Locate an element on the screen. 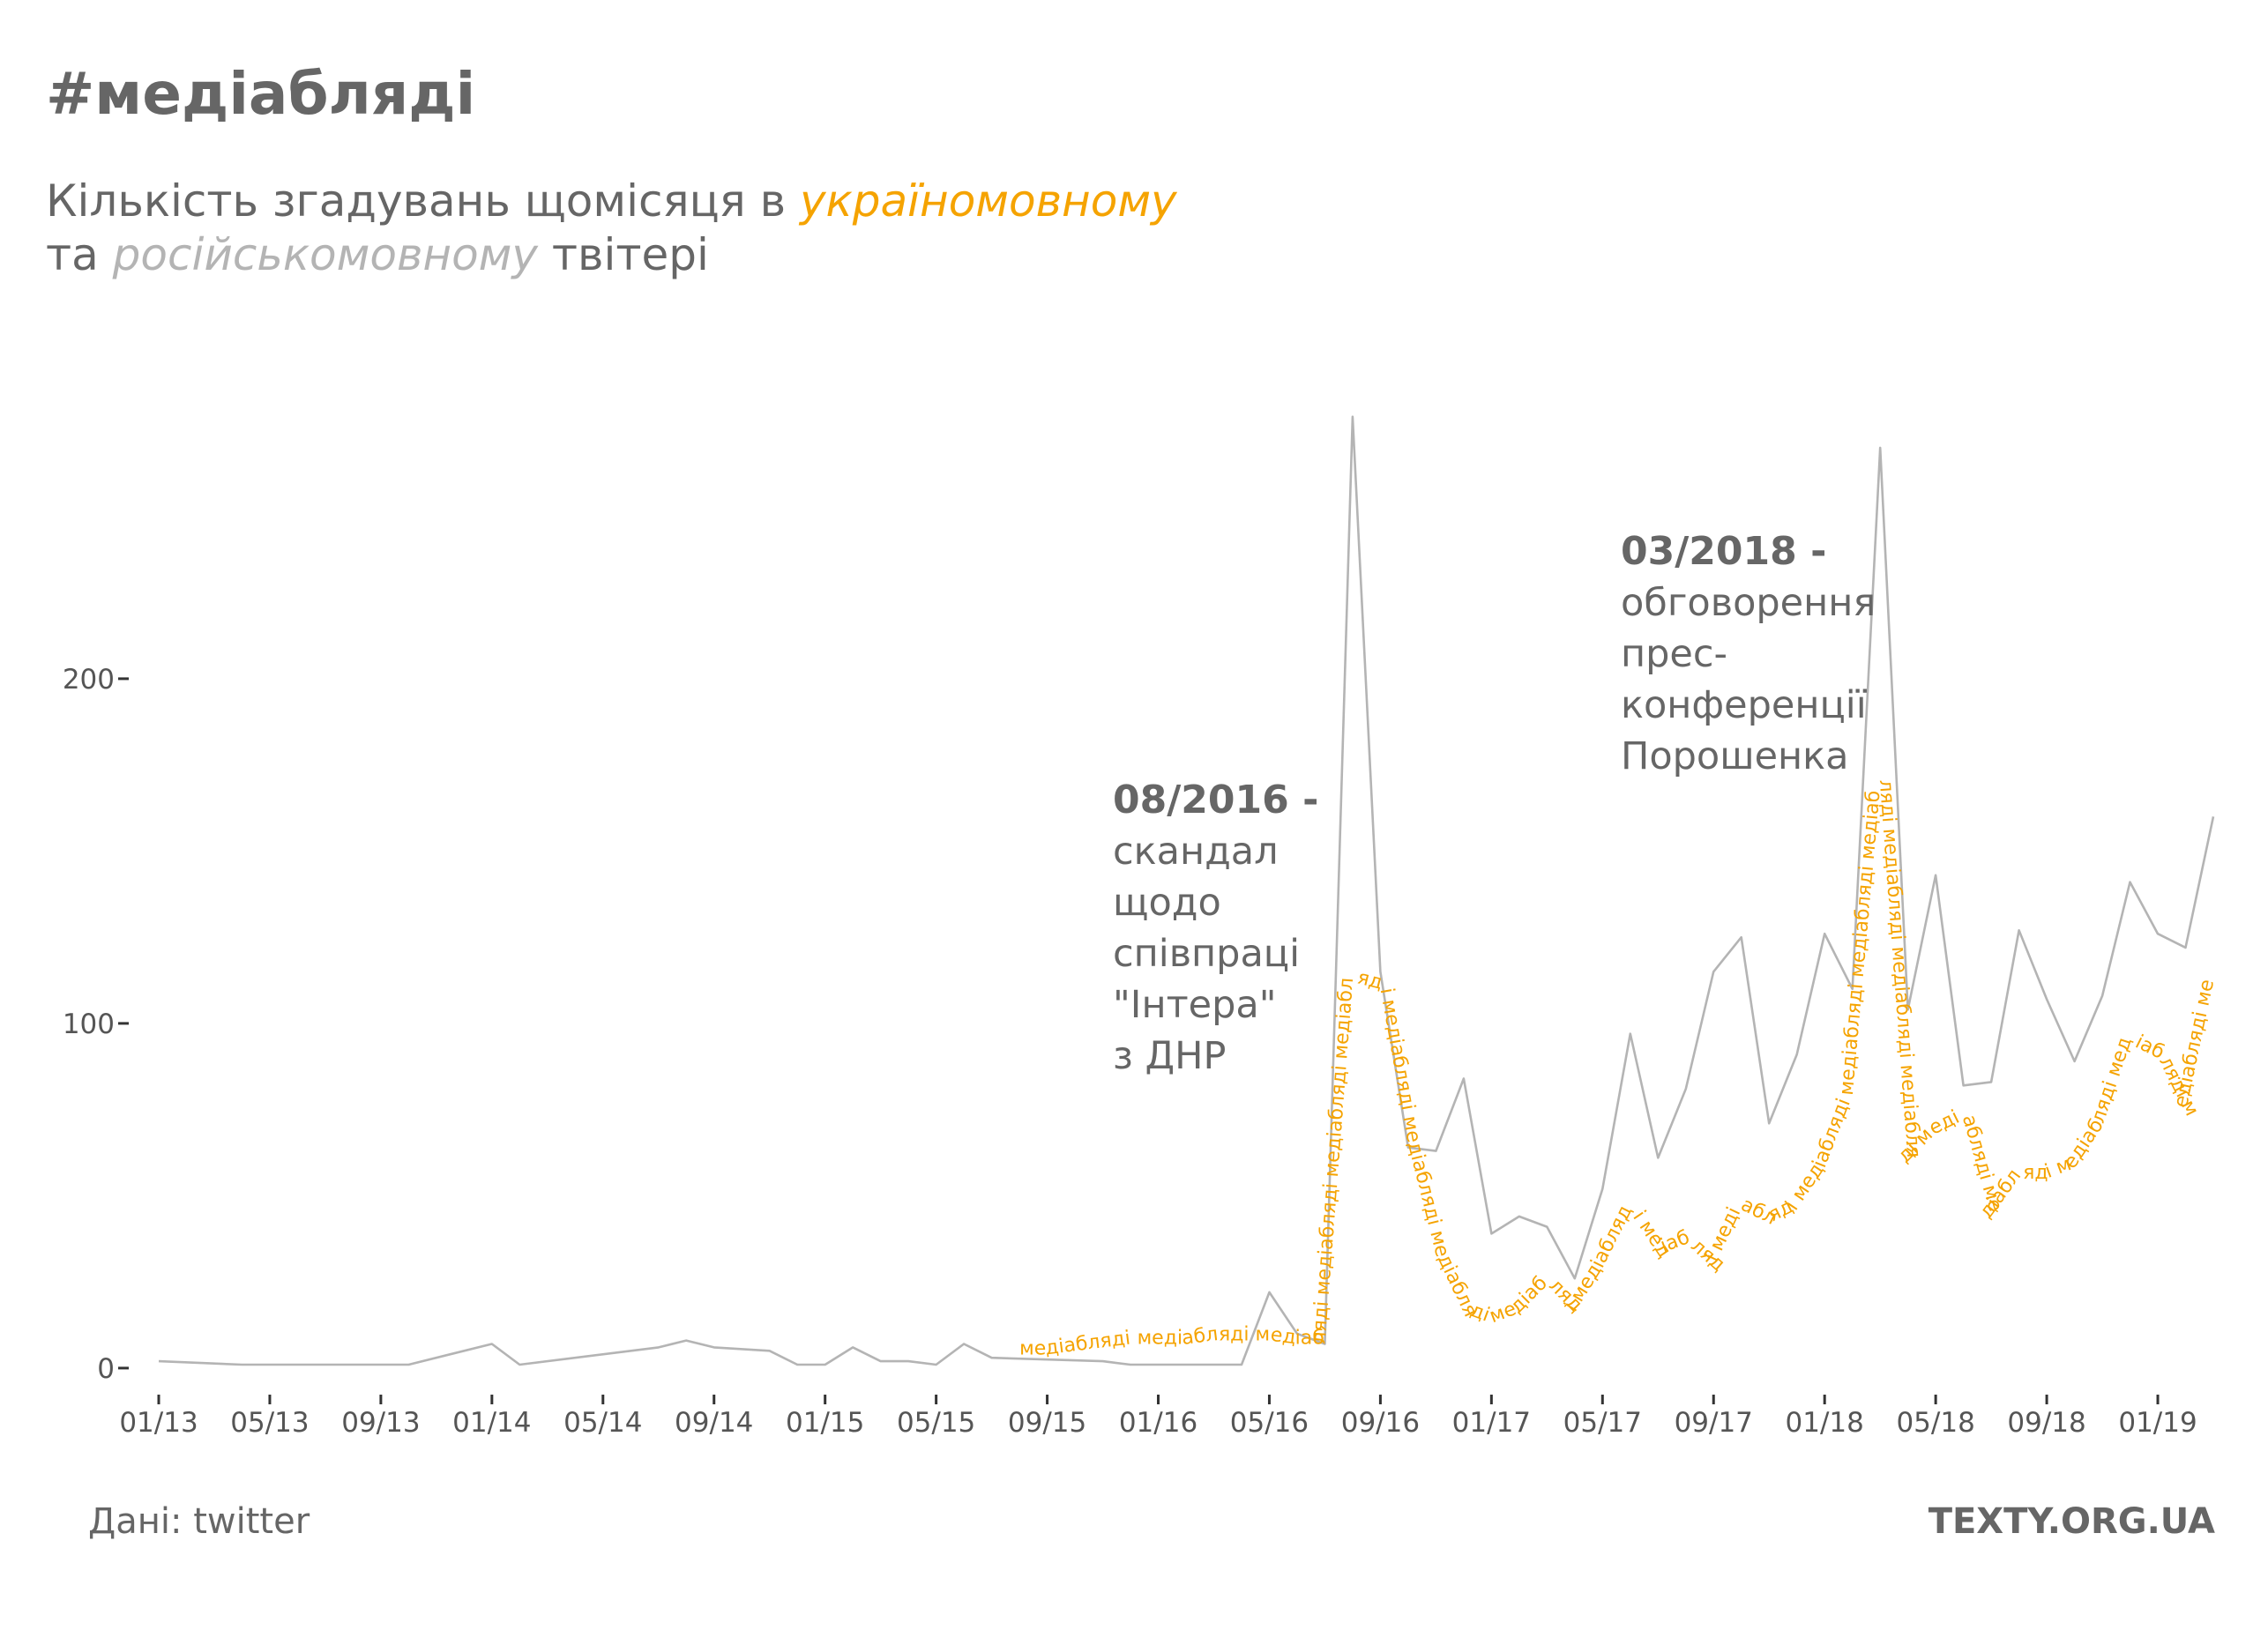 Image resolution: width=2268 pixels, height=1630 pixels. subtitle-line-2: та російськомовному твітері is located at coordinates (611, 255).